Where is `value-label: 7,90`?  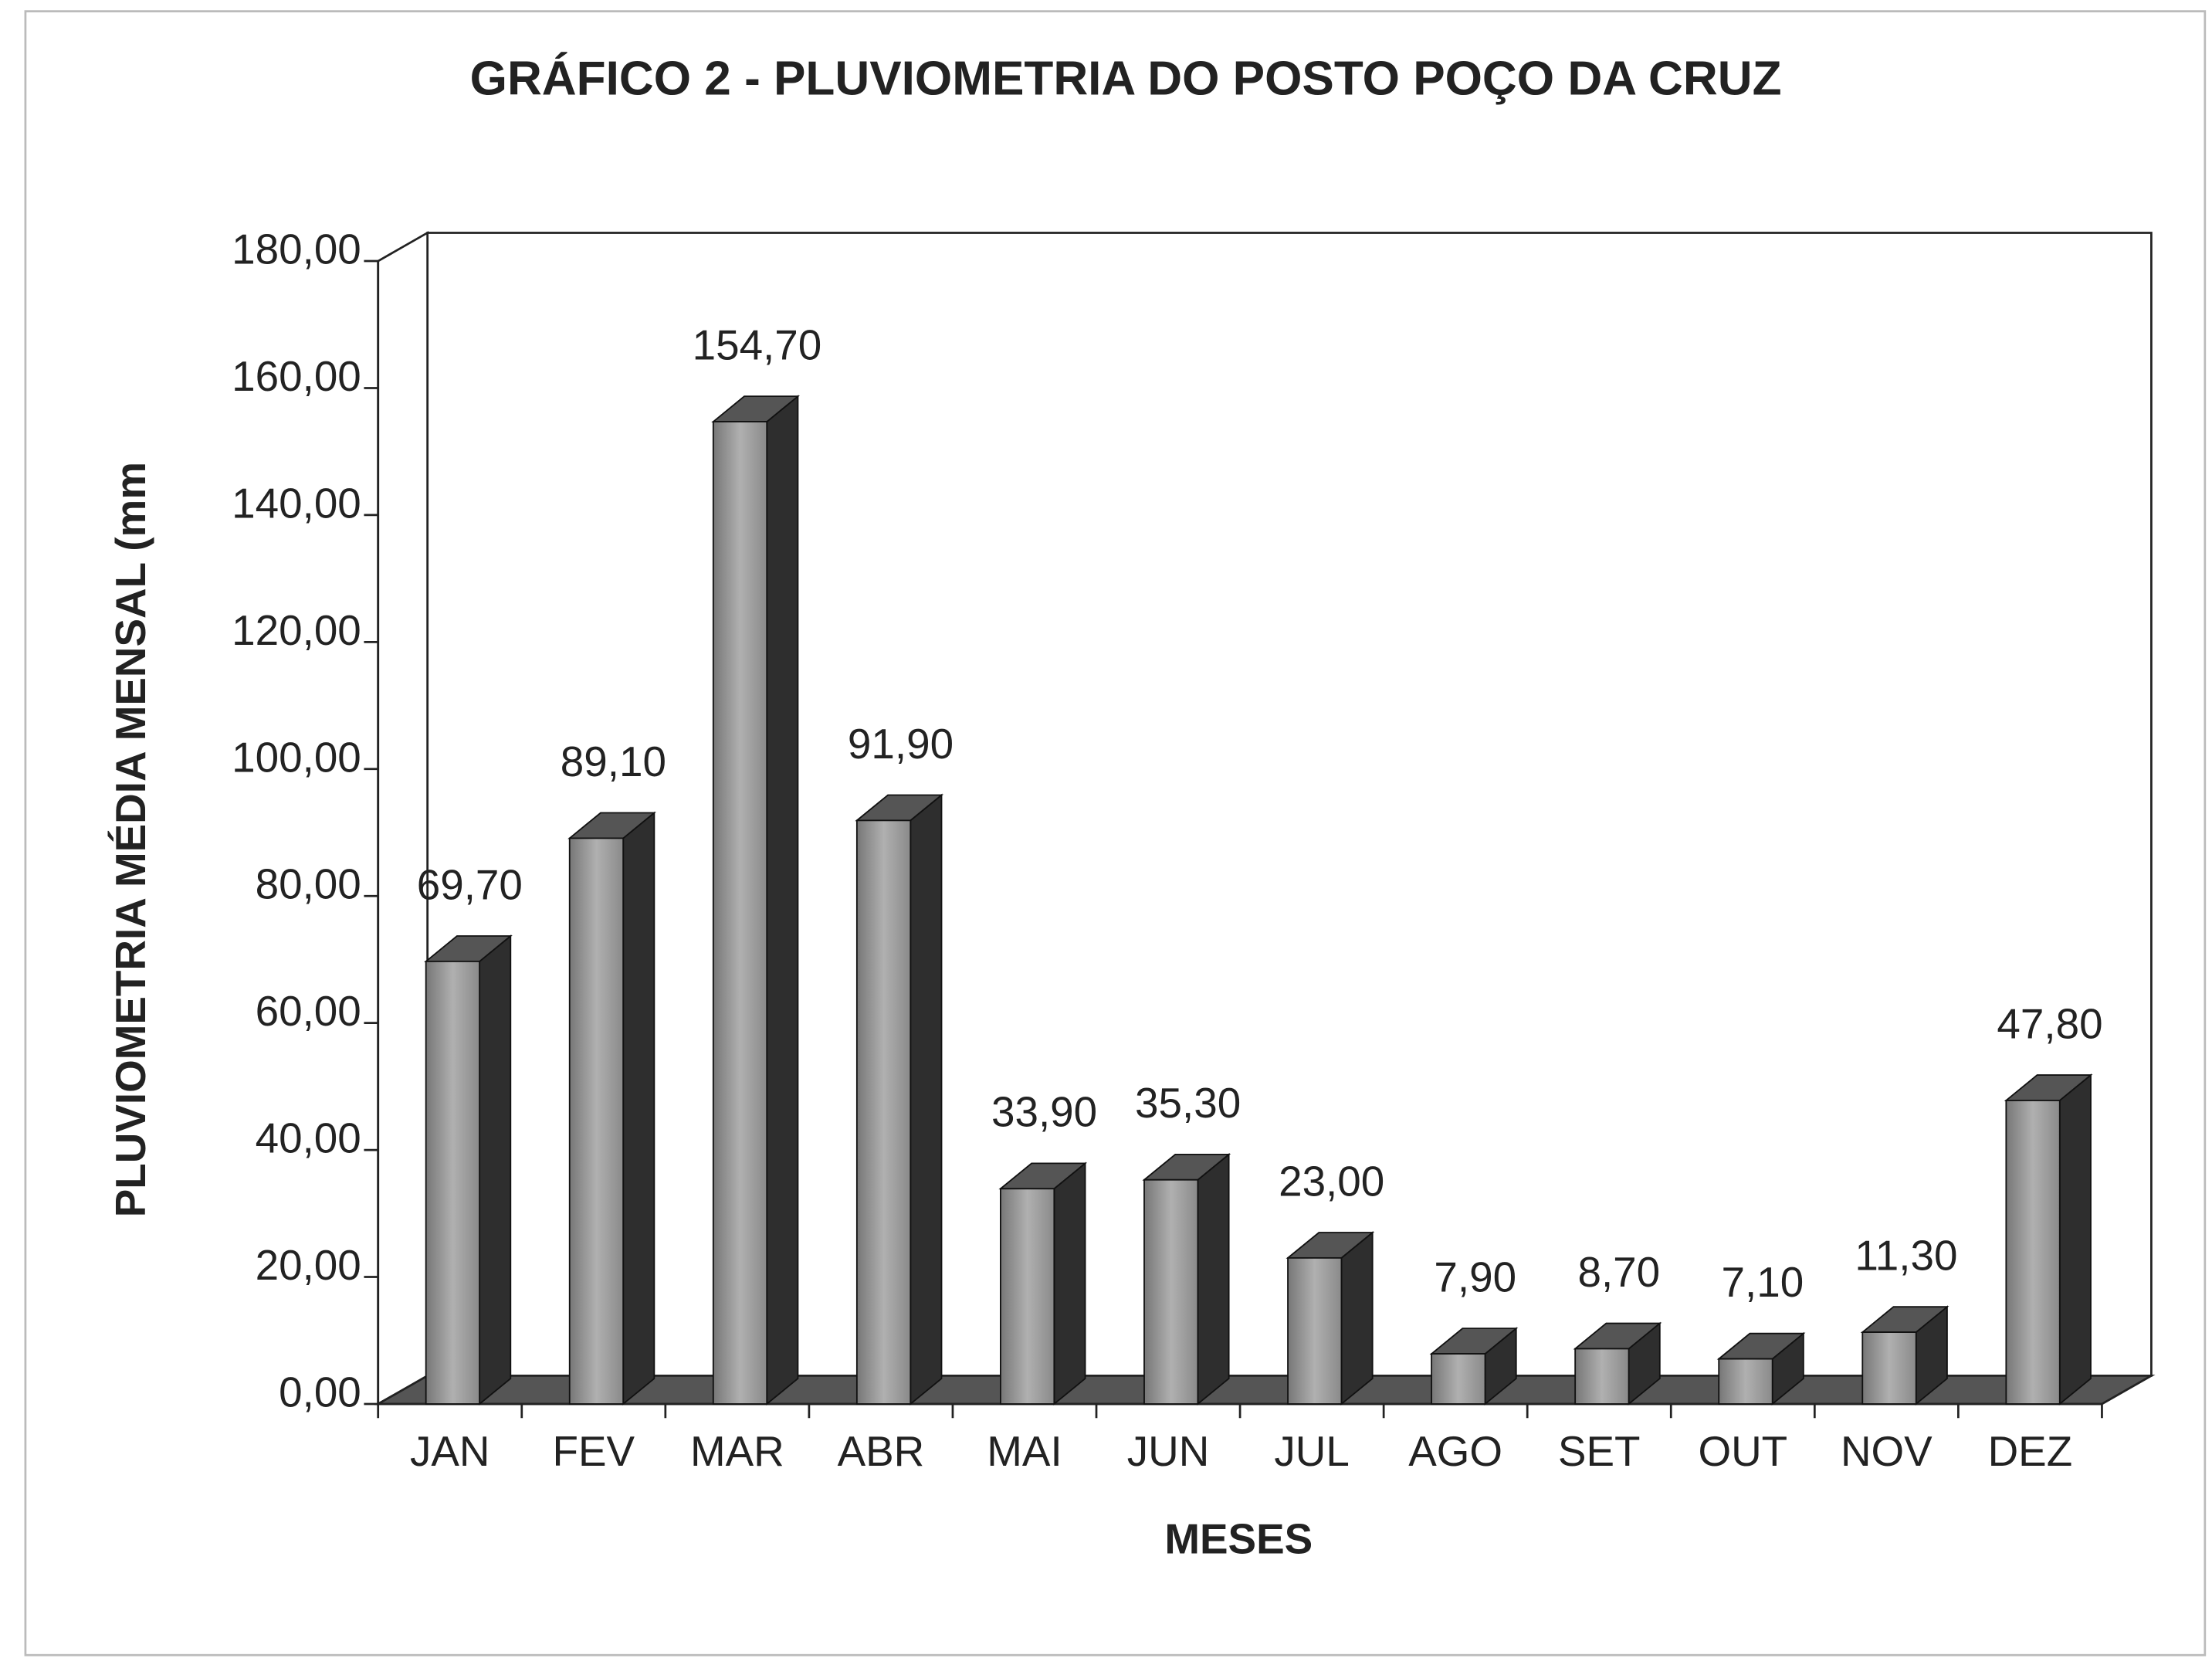 value-label: 7,90 is located at coordinates (1475, 1277).